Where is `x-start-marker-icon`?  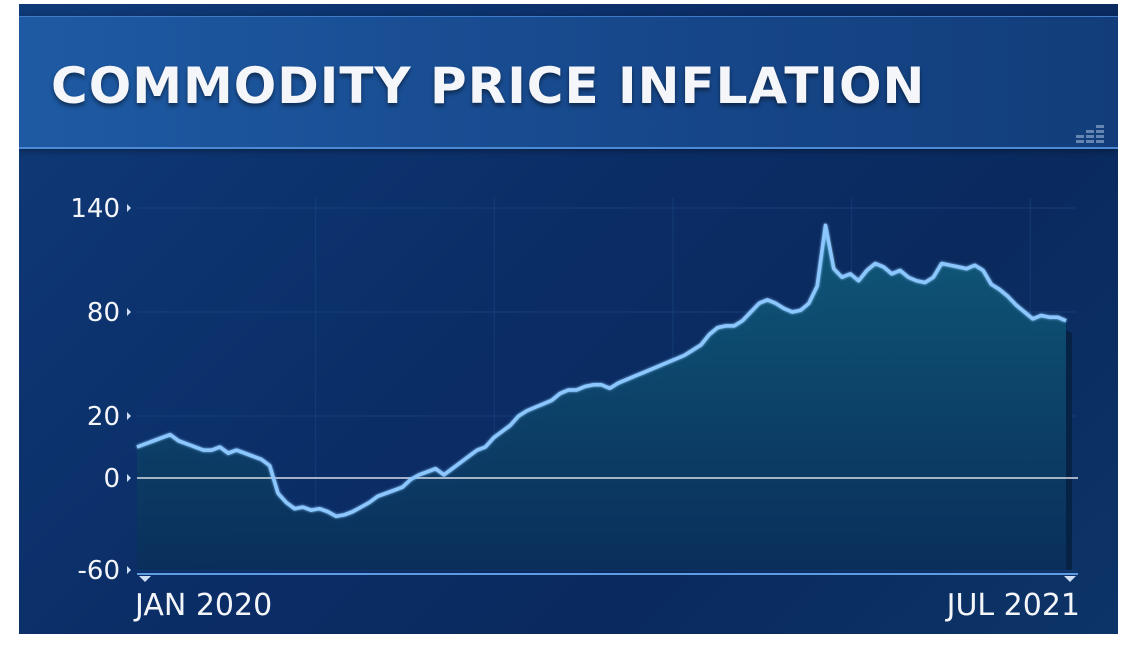
x-start-marker-icon is located at coordinates (145, 579).